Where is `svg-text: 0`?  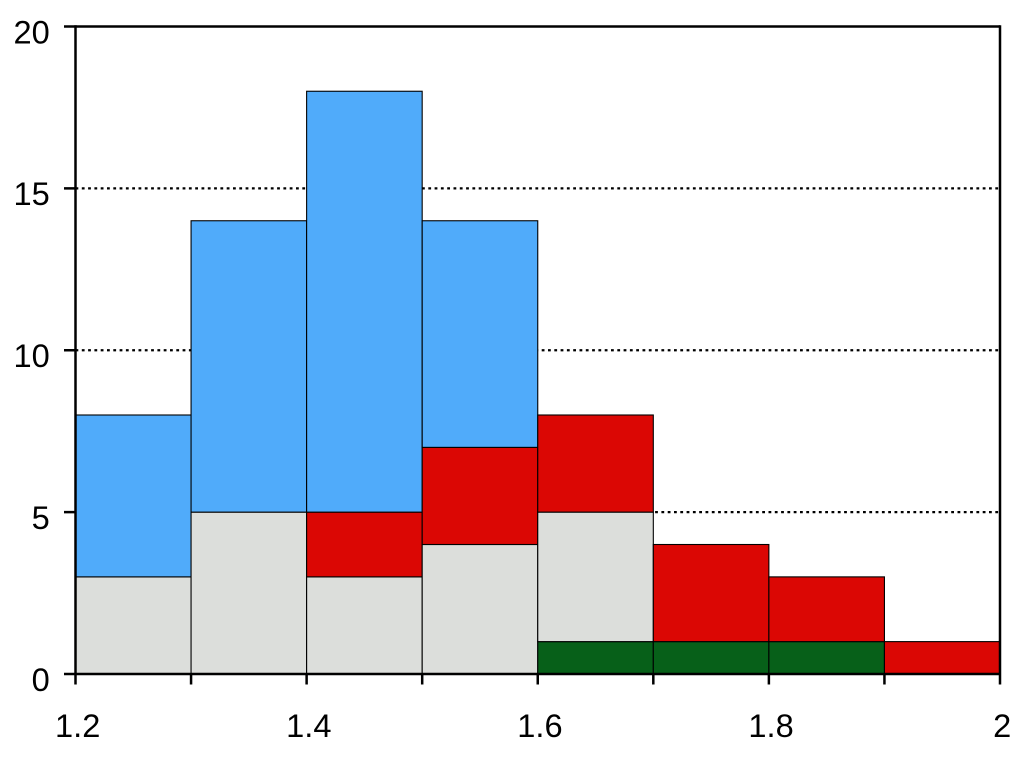
svg-text: 0 is located at coordinates (41, 679).